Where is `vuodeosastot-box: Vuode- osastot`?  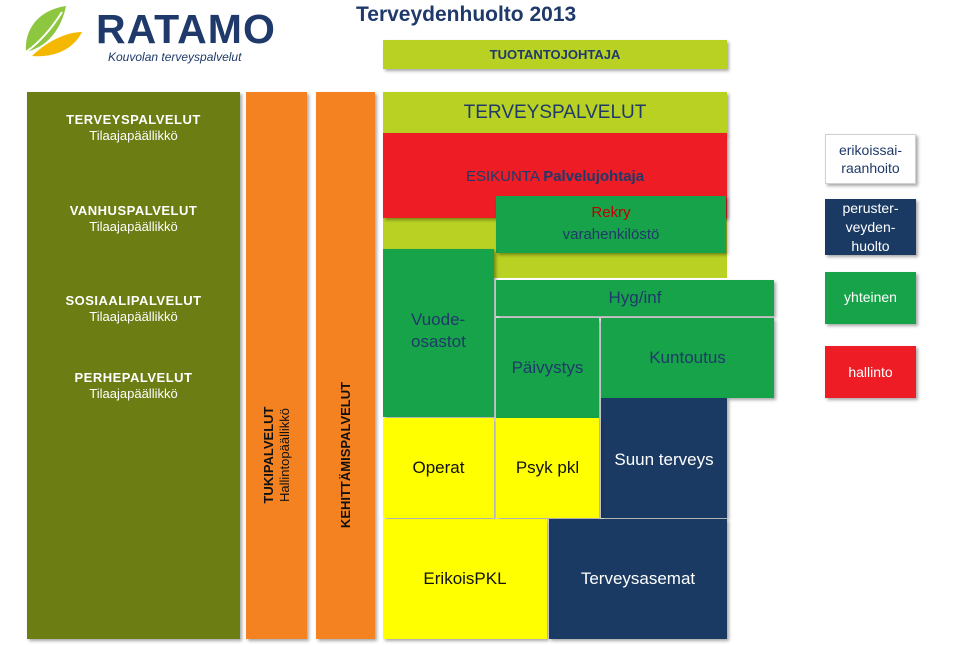
vuodeosastot-box: Vuode- osastot is located at coordinates (438, 333).